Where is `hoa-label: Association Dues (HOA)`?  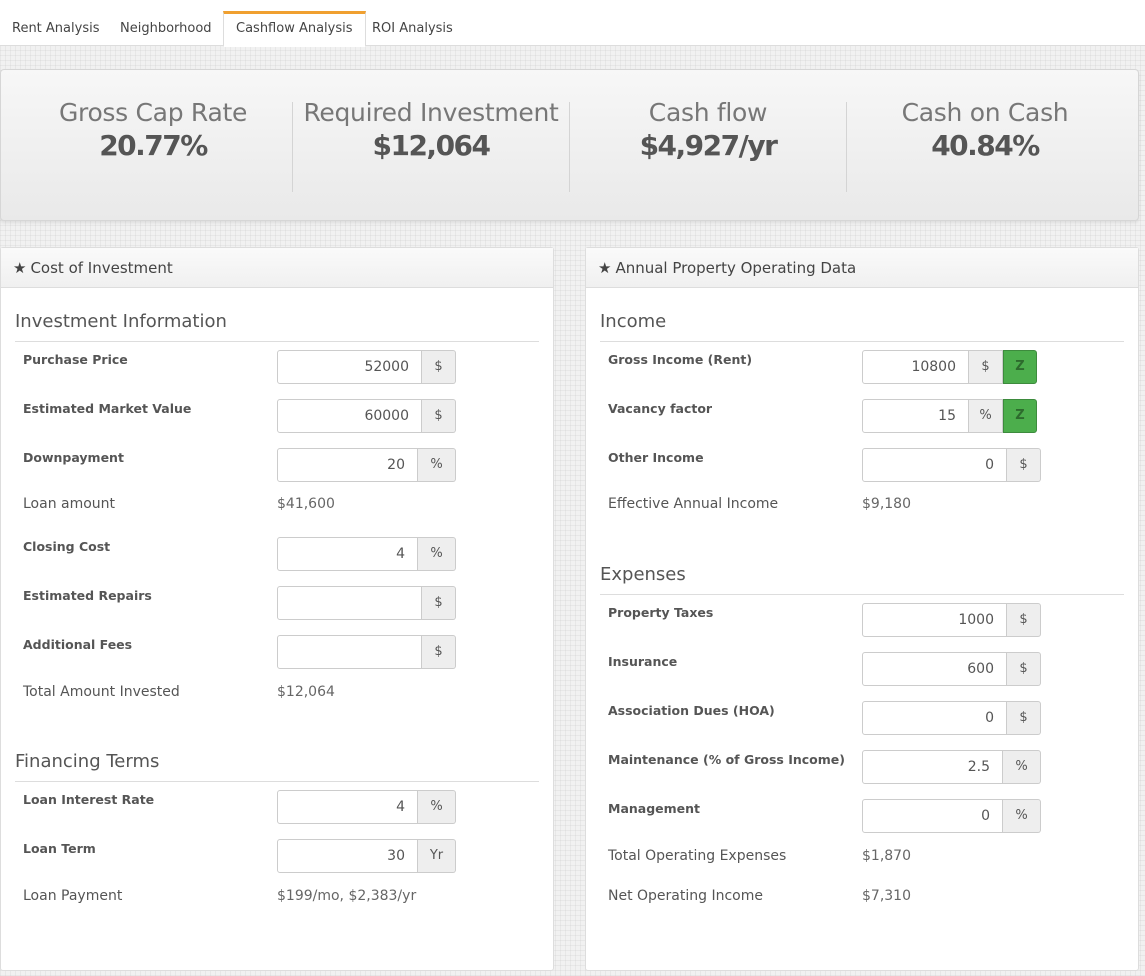 hoa-label: Association Dues (HOA) is located at coordinates (691, 710).